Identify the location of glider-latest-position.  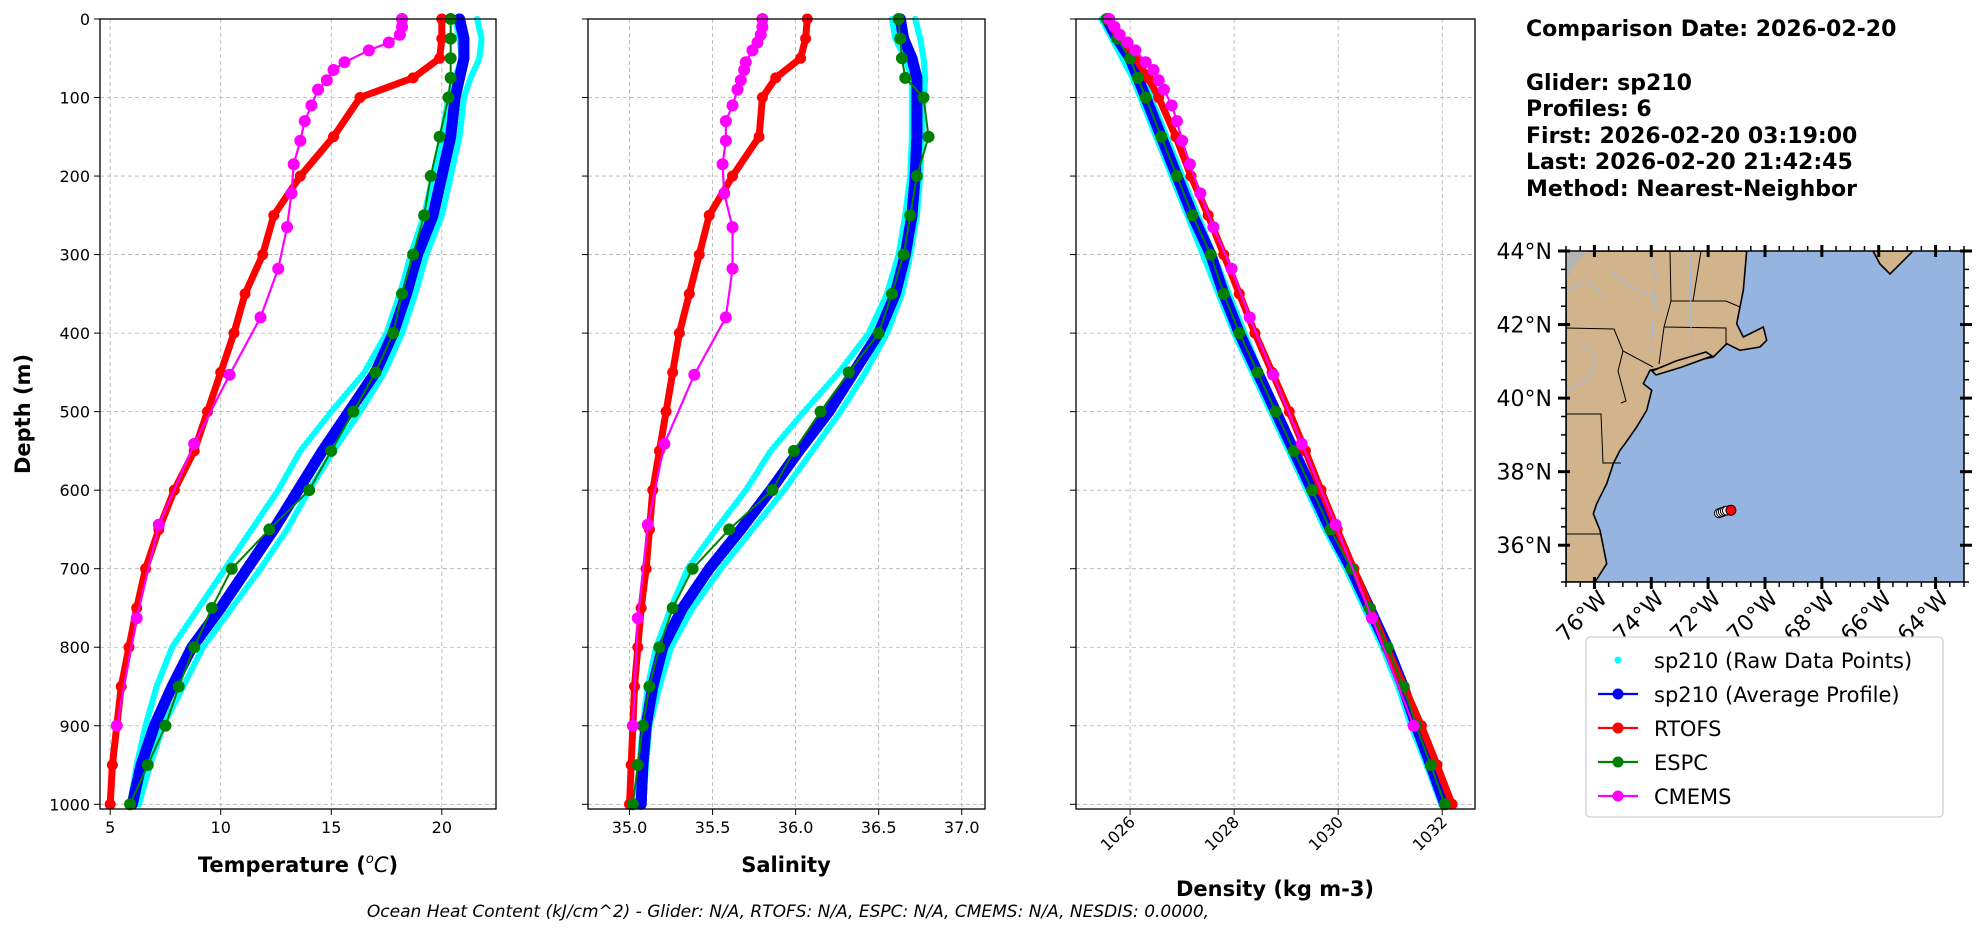
(1731, 510).